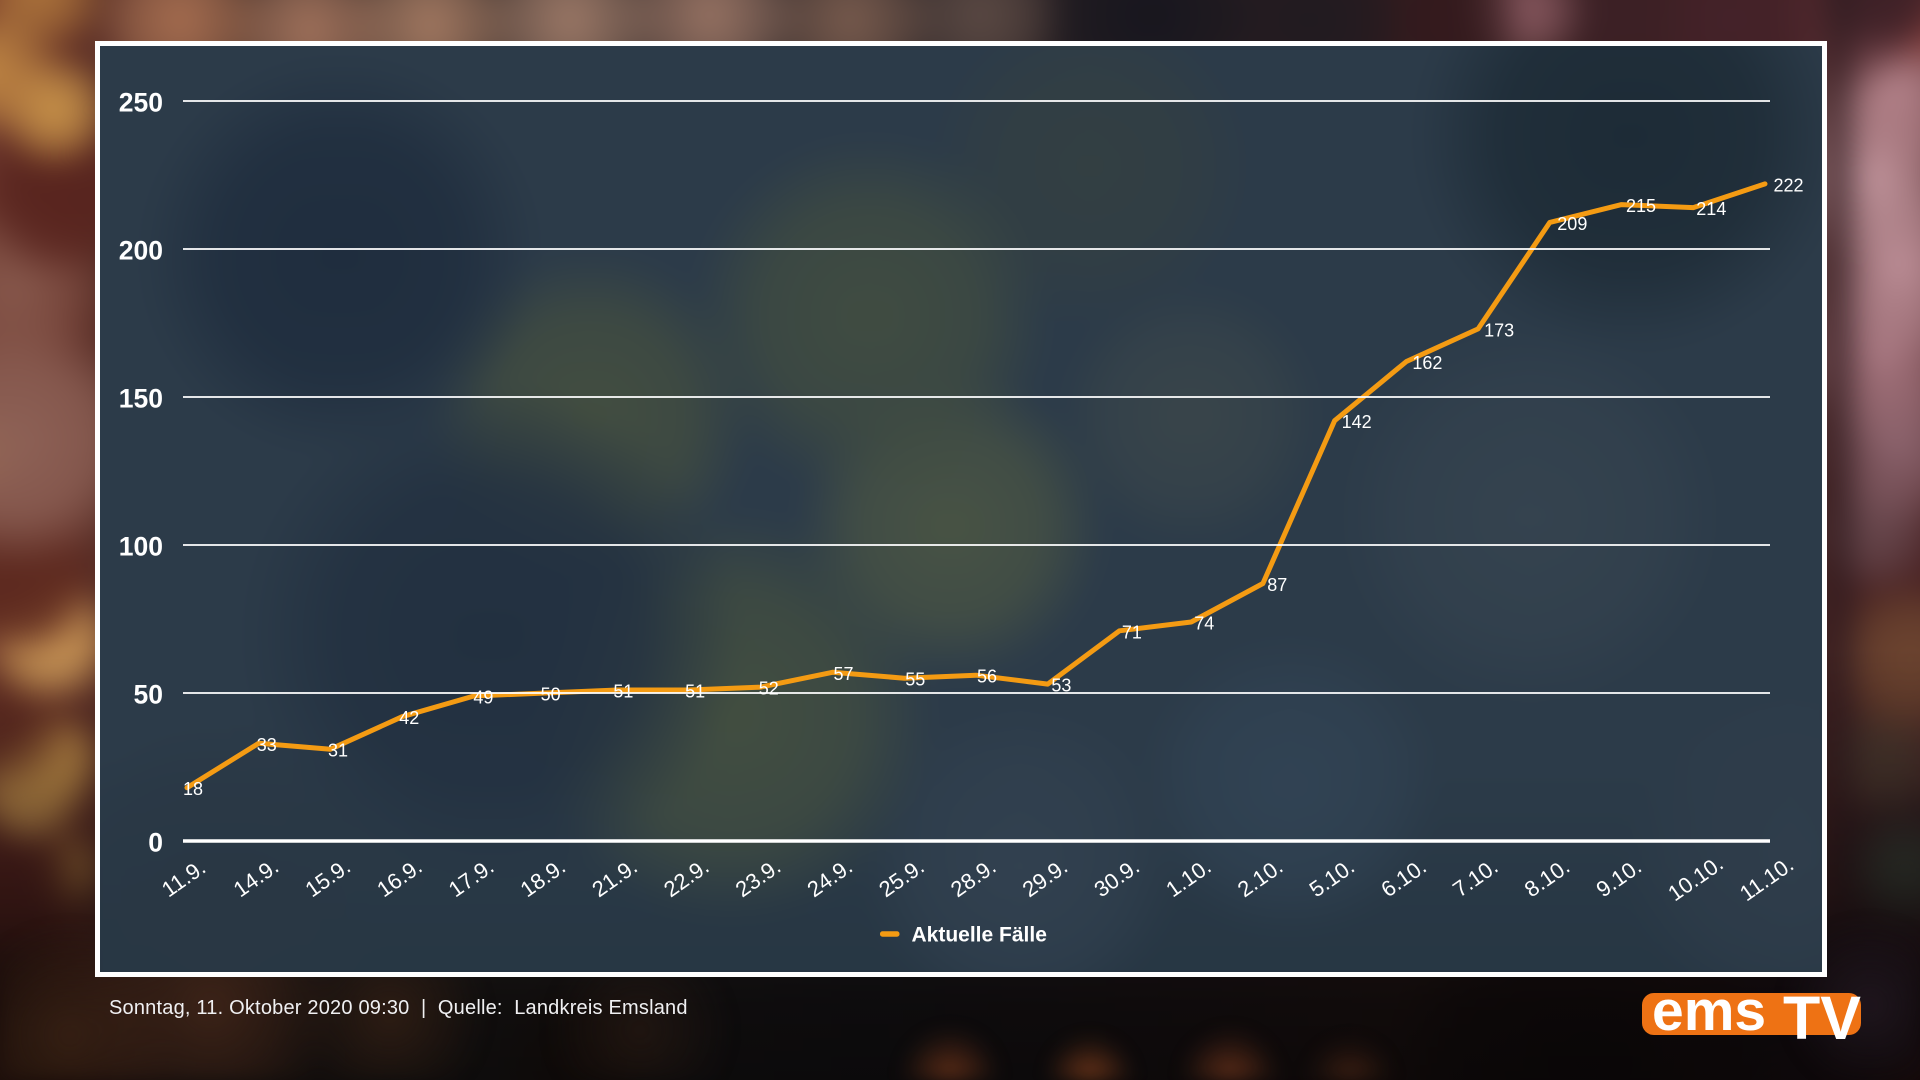 The height and width of the screenshot is (1080, 1920). I want to click on svg-text: 250, so click(141, 103).